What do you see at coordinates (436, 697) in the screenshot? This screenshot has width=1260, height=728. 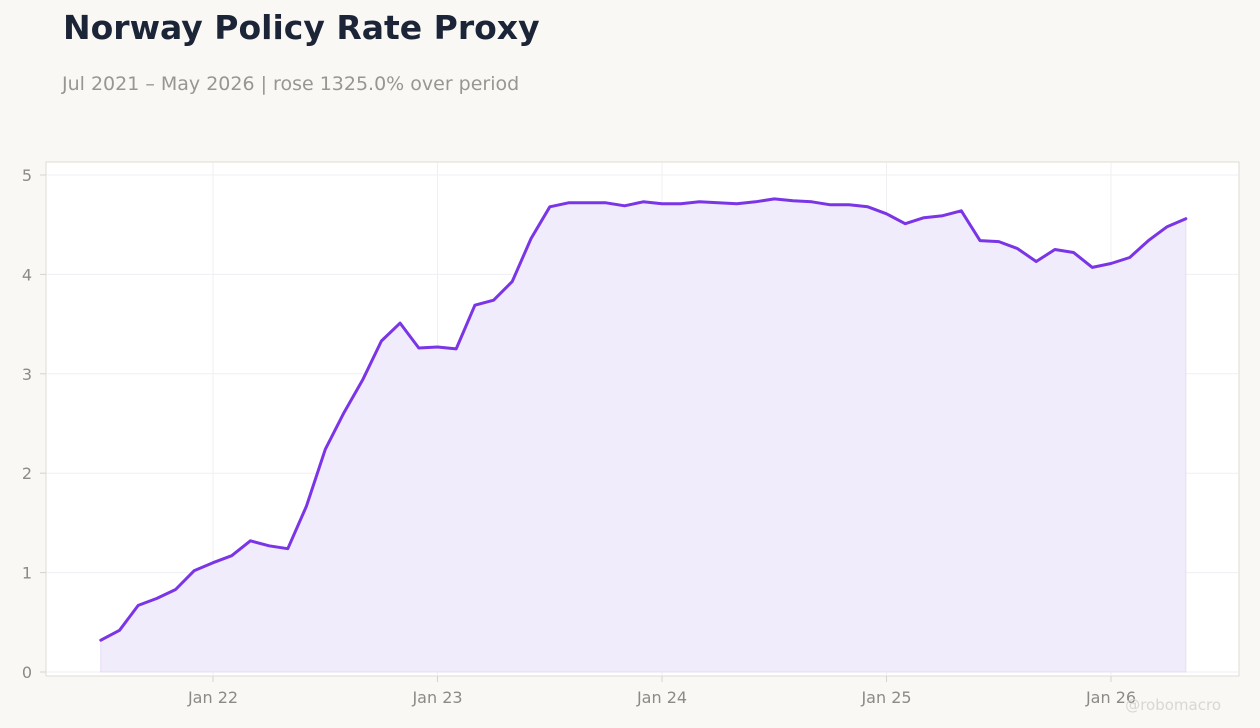 I see `x-tick-label: Jan 23` at bounding box center [436, 697].